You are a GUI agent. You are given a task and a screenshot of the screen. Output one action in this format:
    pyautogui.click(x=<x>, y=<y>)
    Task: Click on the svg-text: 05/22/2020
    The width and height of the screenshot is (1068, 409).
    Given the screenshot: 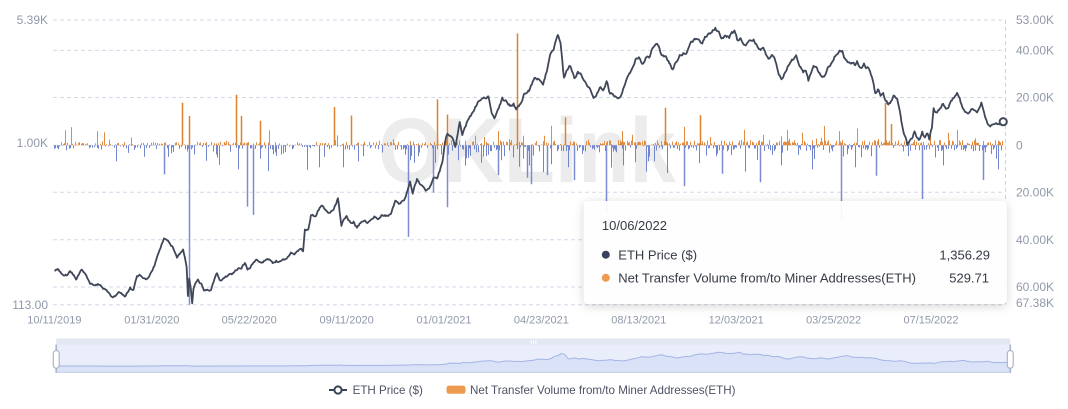 What is the action you would take?
    pyautogui.click(x=249, y=321)
    